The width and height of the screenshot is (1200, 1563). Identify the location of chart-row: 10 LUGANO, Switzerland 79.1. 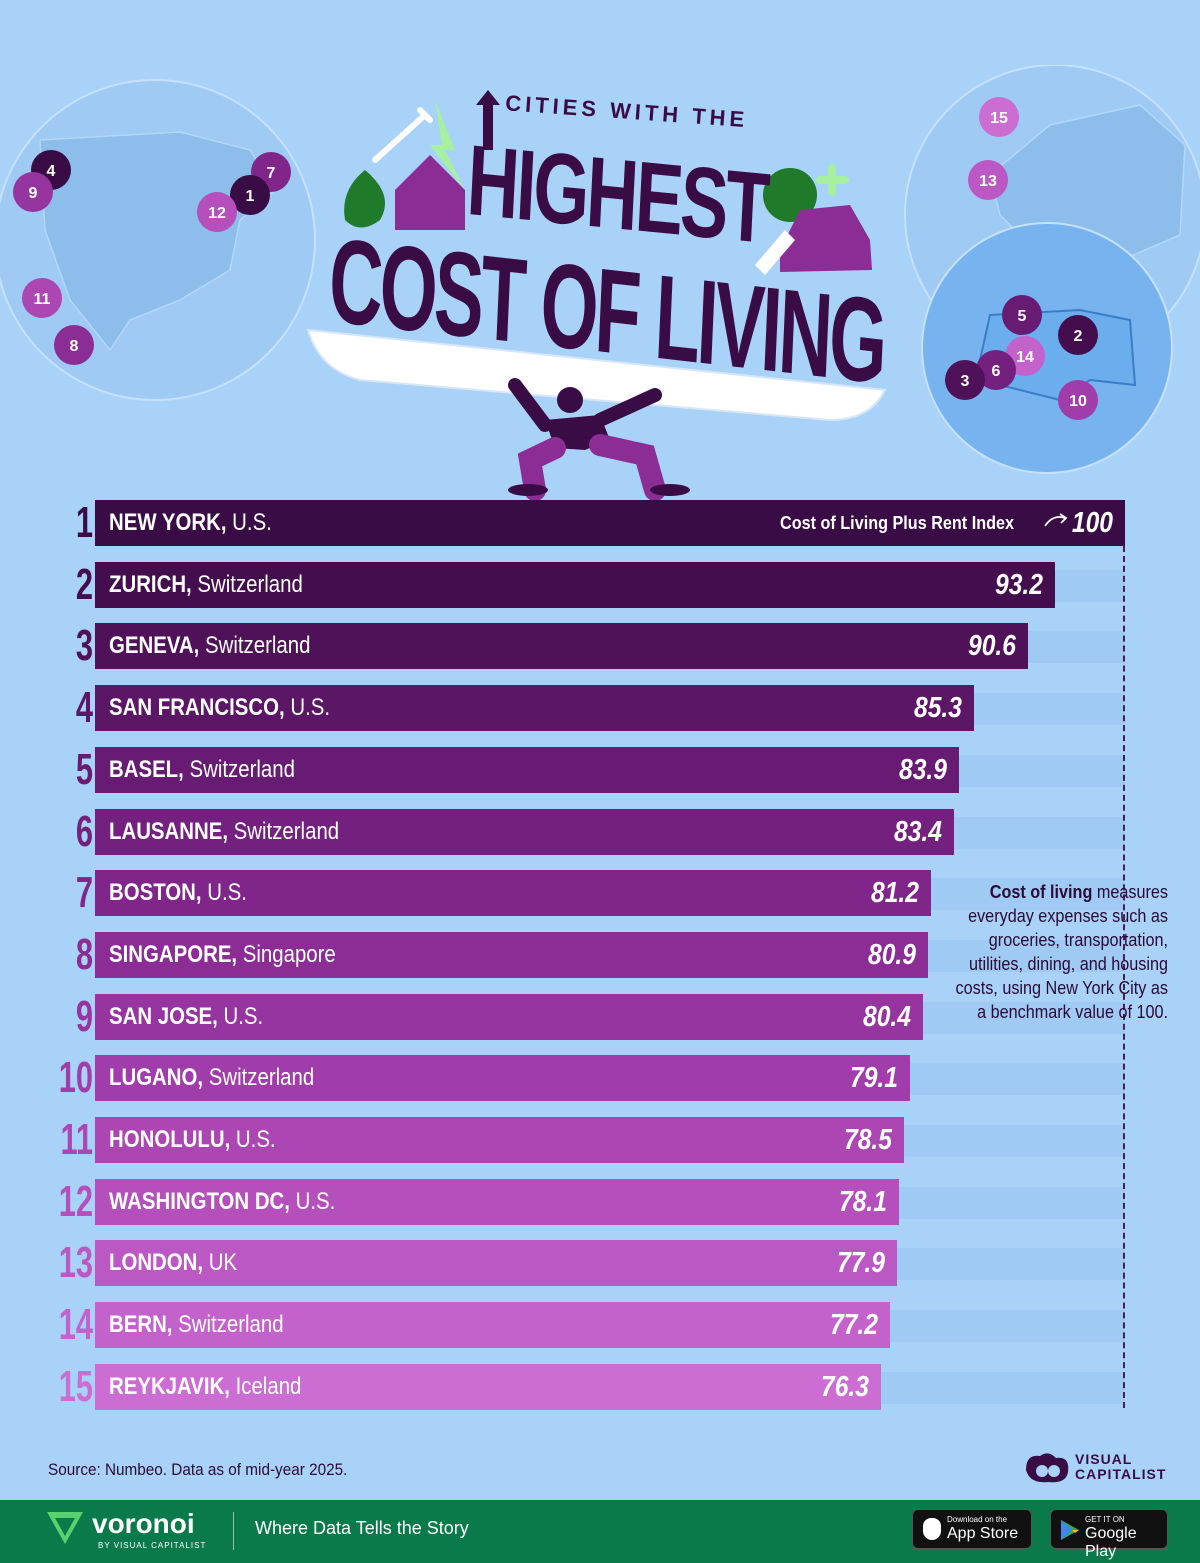
(600, 1077).